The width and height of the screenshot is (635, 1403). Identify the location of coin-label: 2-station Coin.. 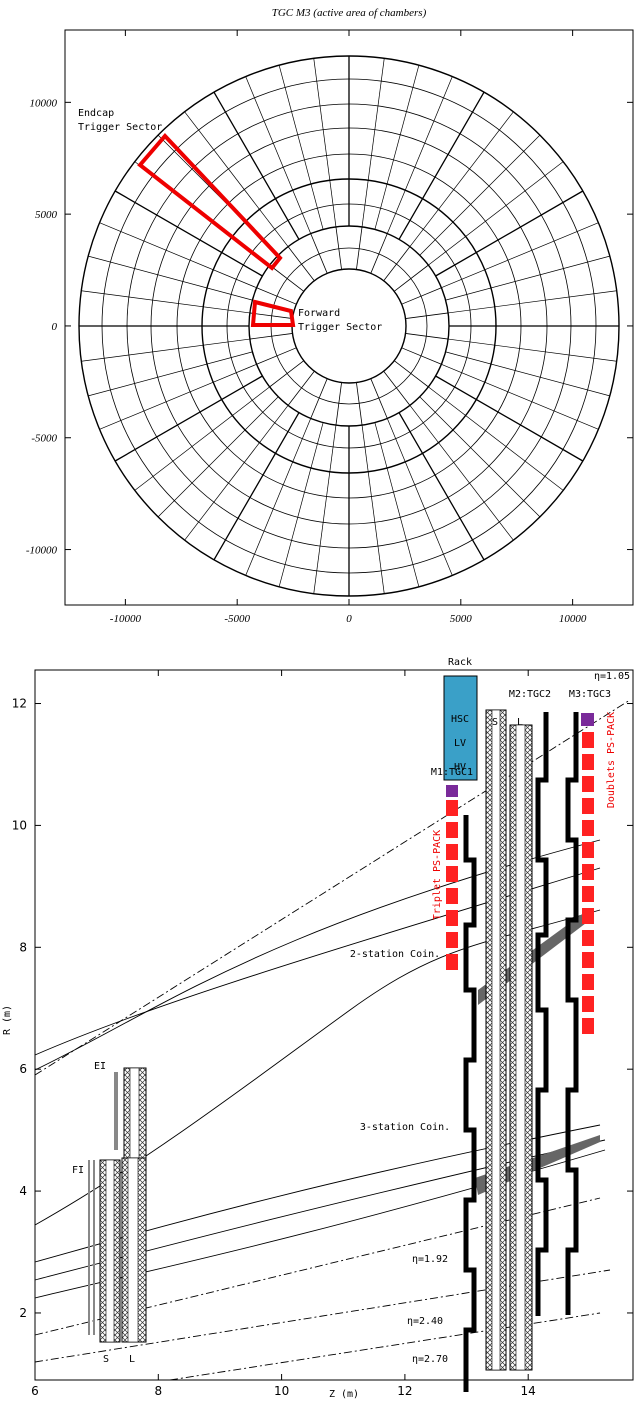
(395, 954).